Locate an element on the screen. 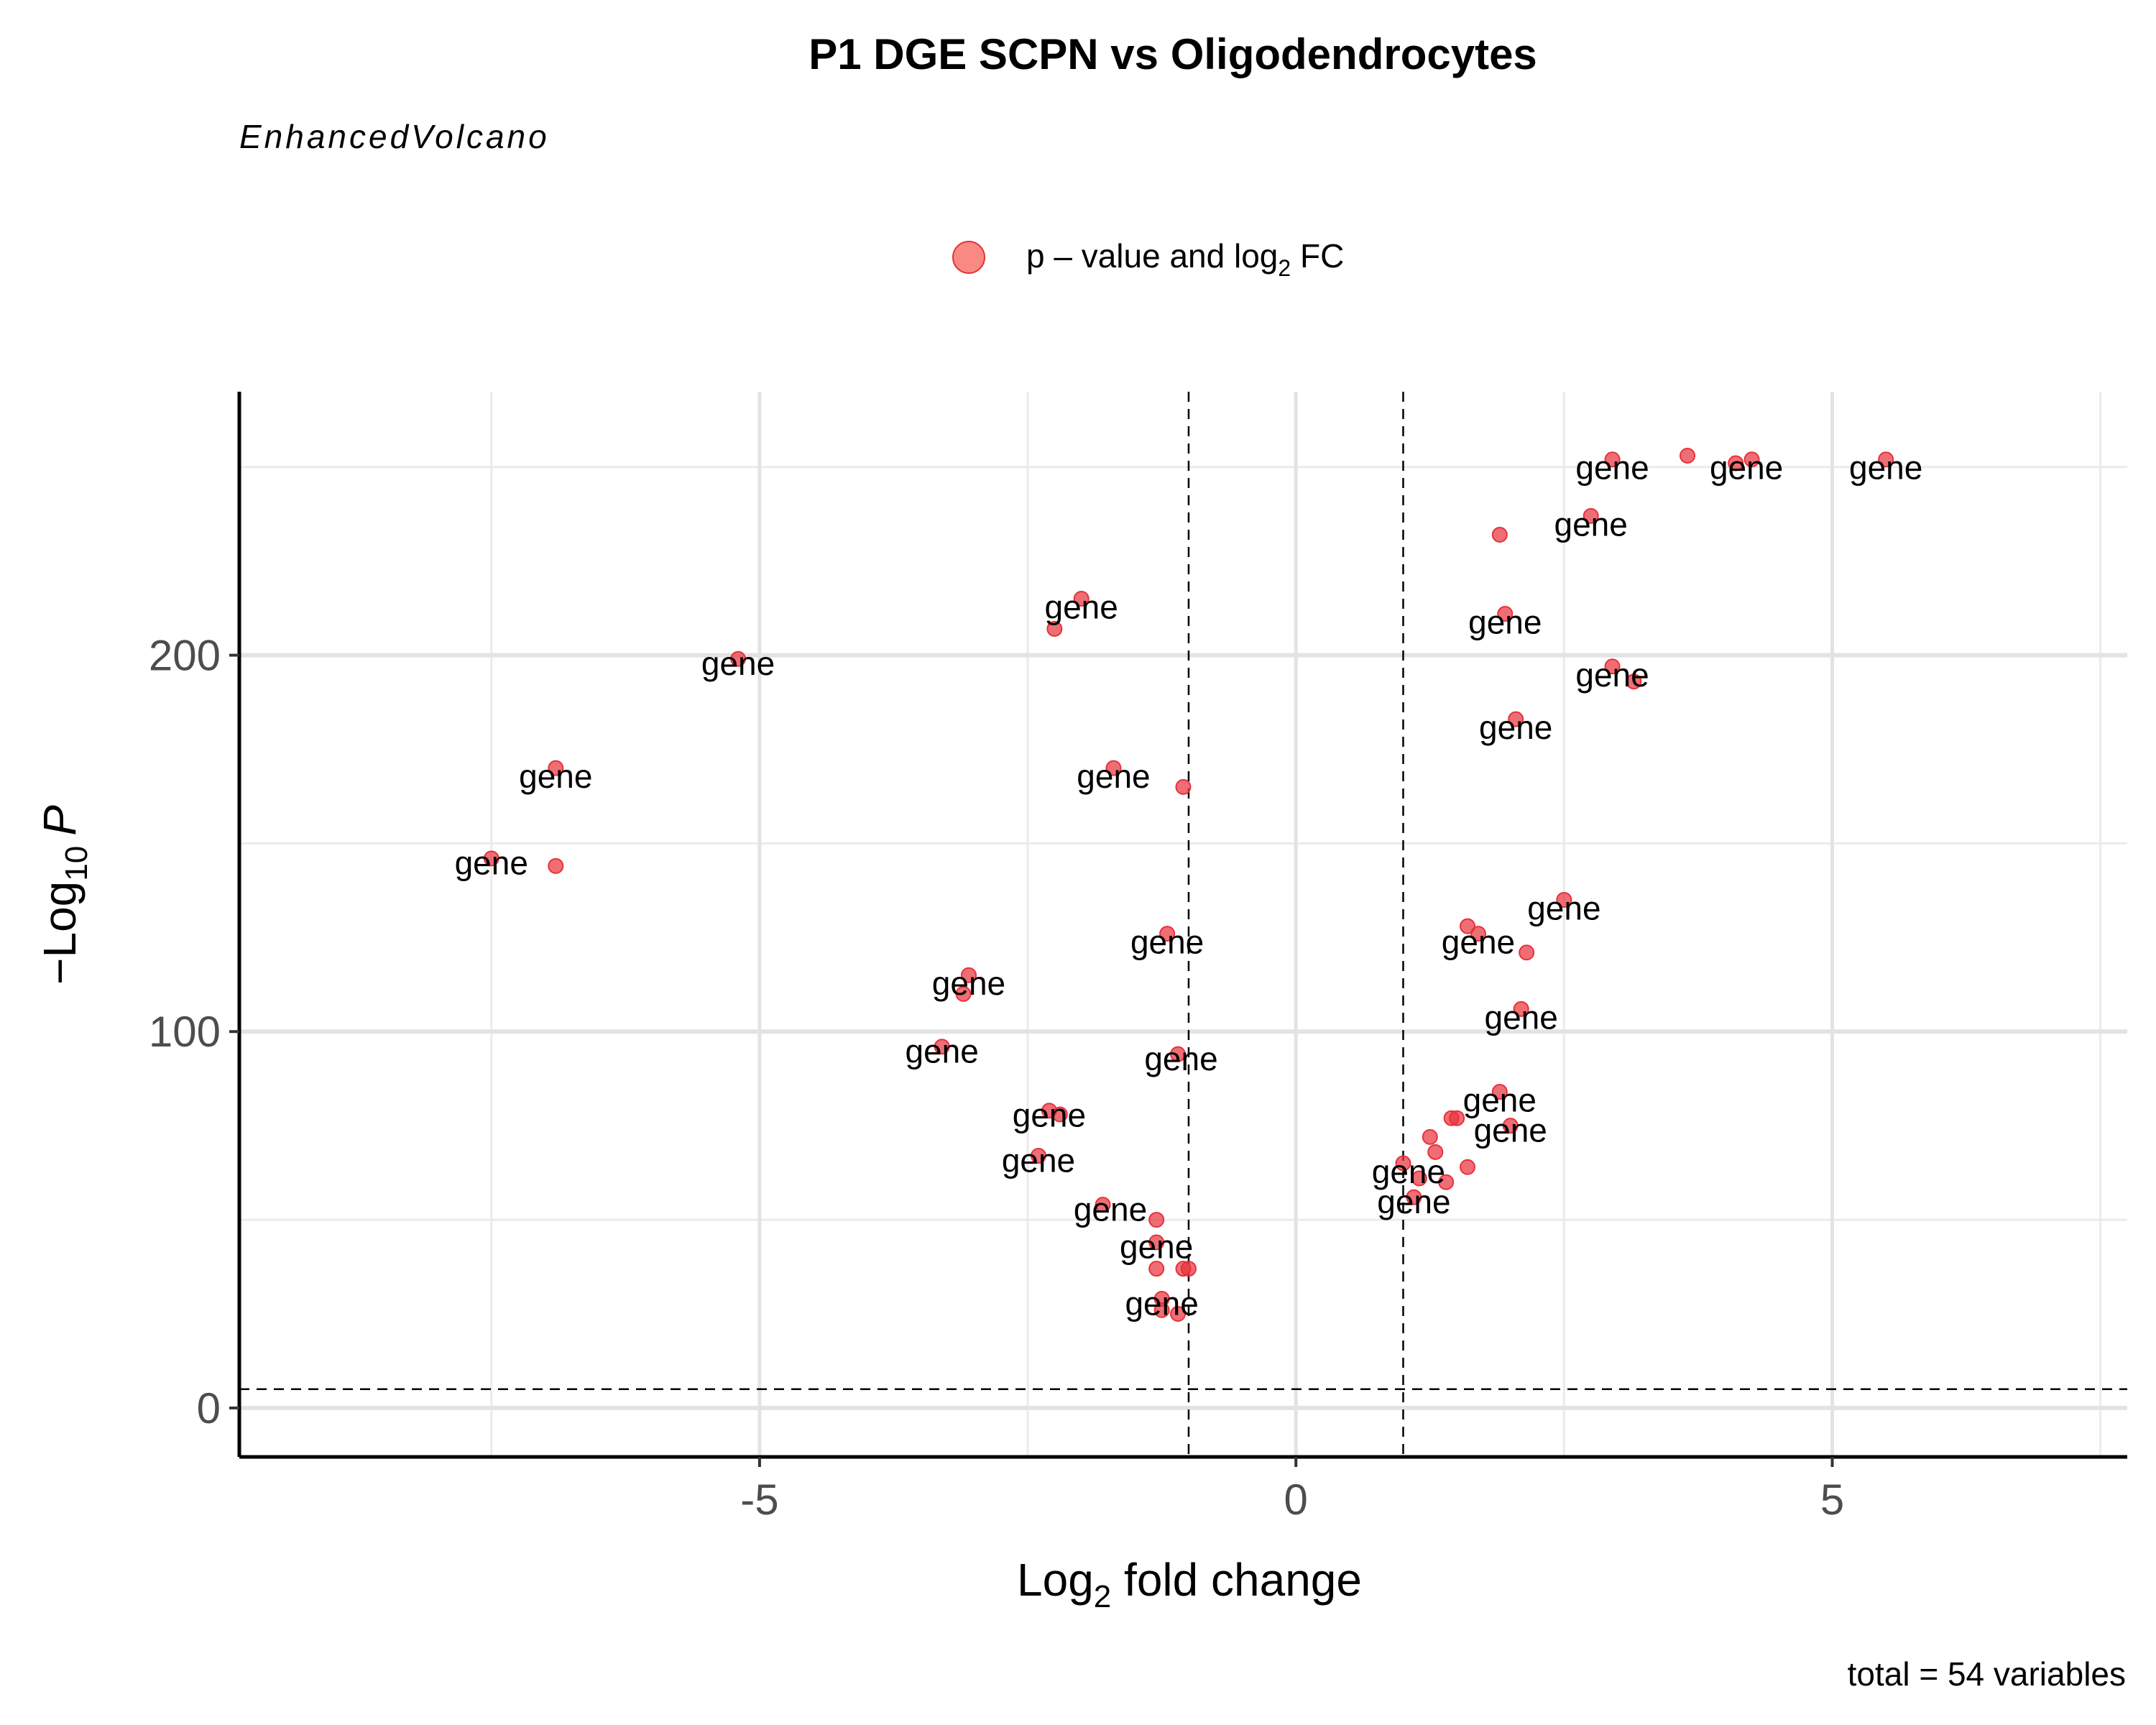  chart-title: P1 DGE SCPN vs Oligodendrocytes is located at coordinates (1172, 54).